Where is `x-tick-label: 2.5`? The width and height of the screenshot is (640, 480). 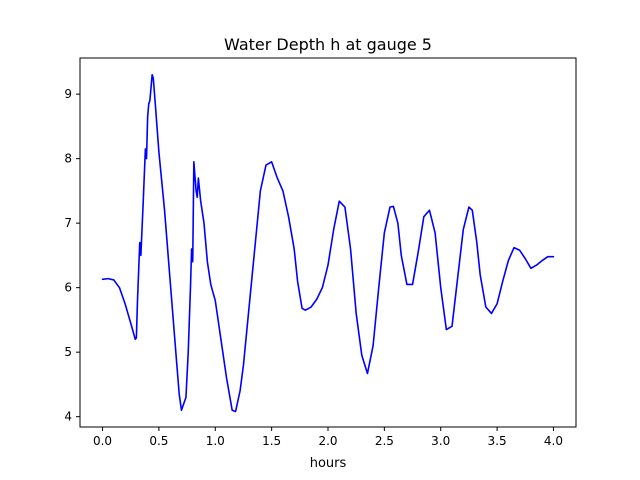
x-tick-label: 2.5 is located at coordinates (384, 441).